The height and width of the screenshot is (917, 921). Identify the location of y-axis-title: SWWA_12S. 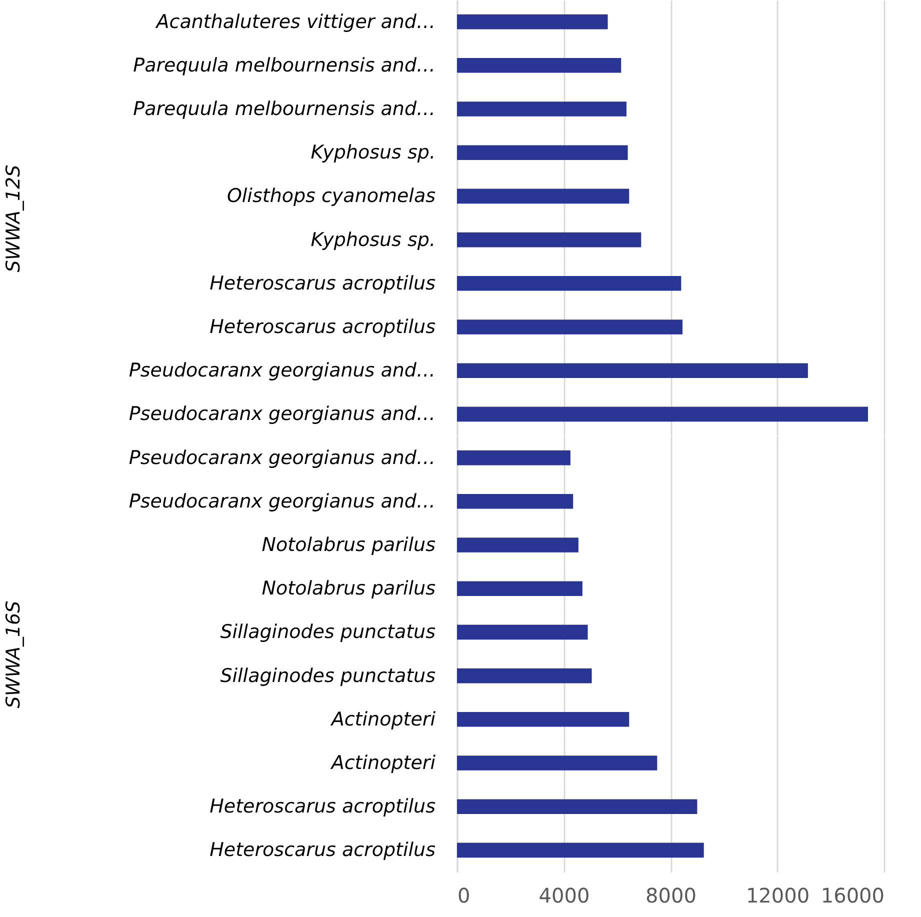
(13, 218).